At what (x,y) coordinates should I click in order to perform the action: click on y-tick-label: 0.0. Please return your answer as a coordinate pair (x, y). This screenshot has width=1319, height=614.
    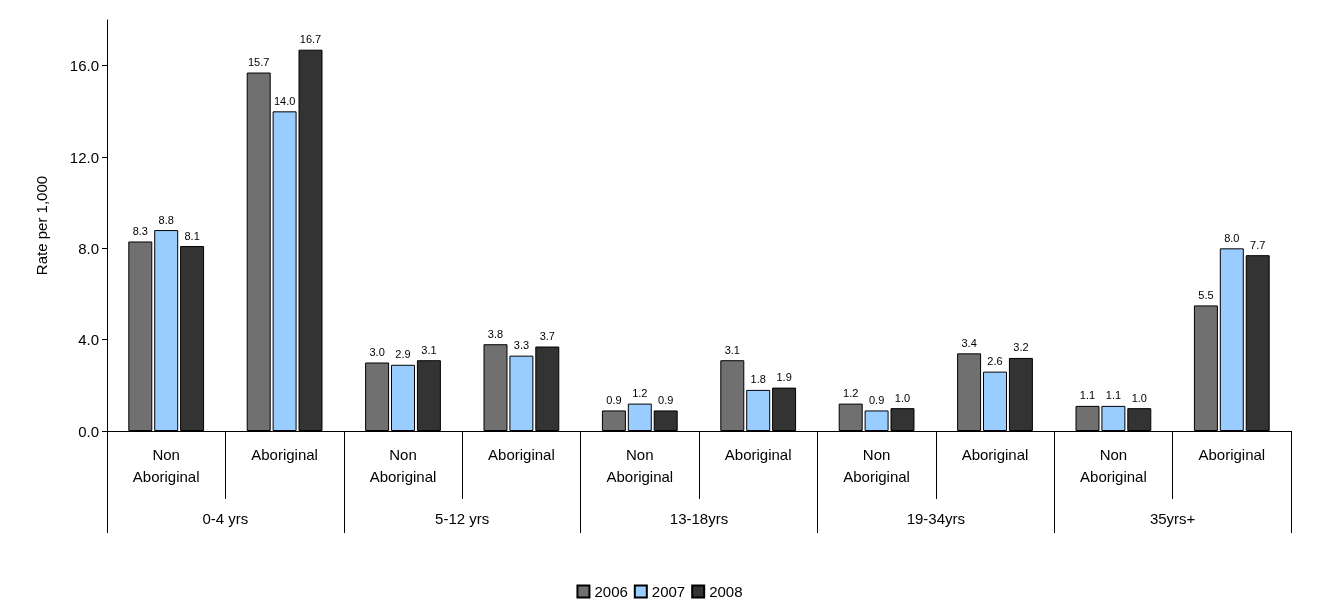
    Looking at the image, I should click on (88, 431).